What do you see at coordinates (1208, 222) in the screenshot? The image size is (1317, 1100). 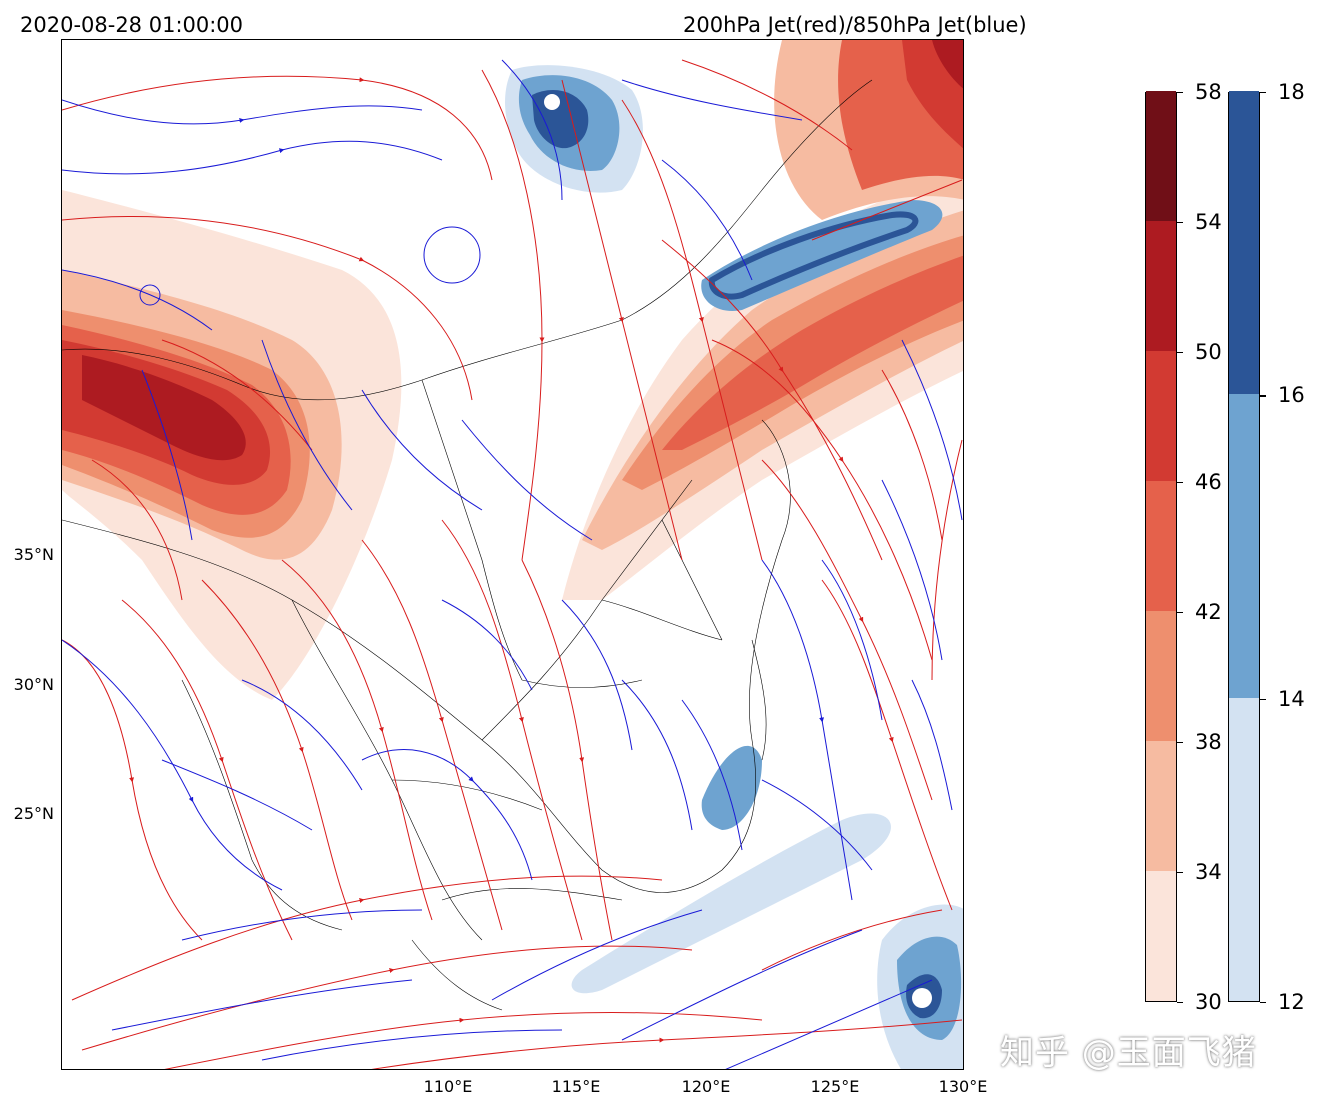 I see `colorbar-upper-tick-label: 54` at bounding box center [1208, 222].